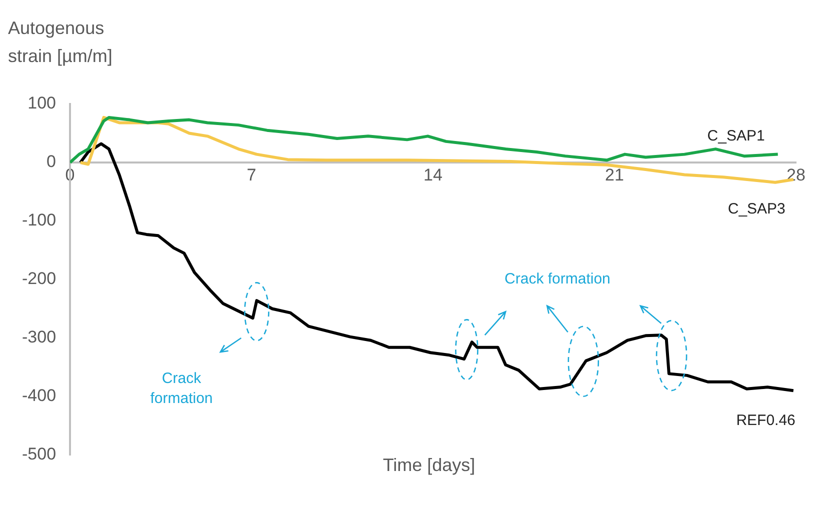 The height and width of the screenshot is (511, 826). Describe the element at coordinates (51, 162) in the screenshot. I see `y-tick-label: 0` at that location.